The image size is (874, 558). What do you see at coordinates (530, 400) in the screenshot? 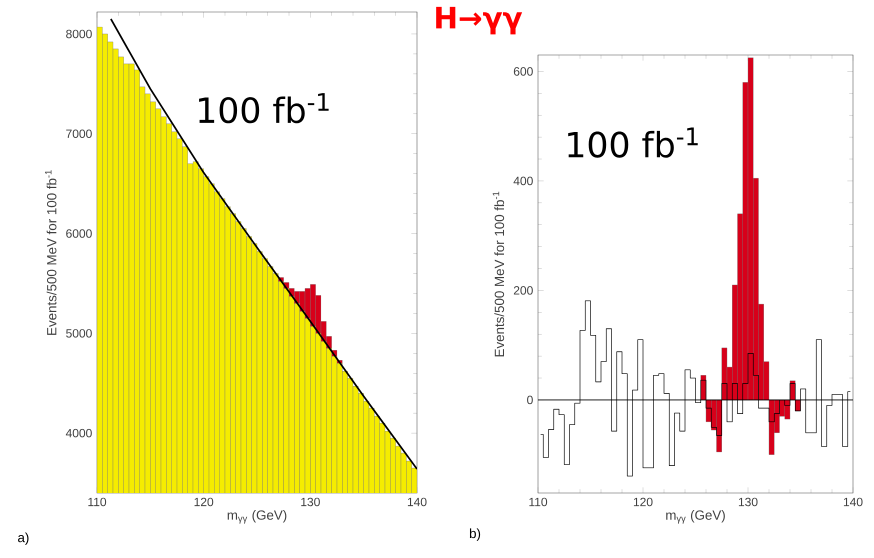
I see `y-tick-label: 0` at bounding box center [530, 400].